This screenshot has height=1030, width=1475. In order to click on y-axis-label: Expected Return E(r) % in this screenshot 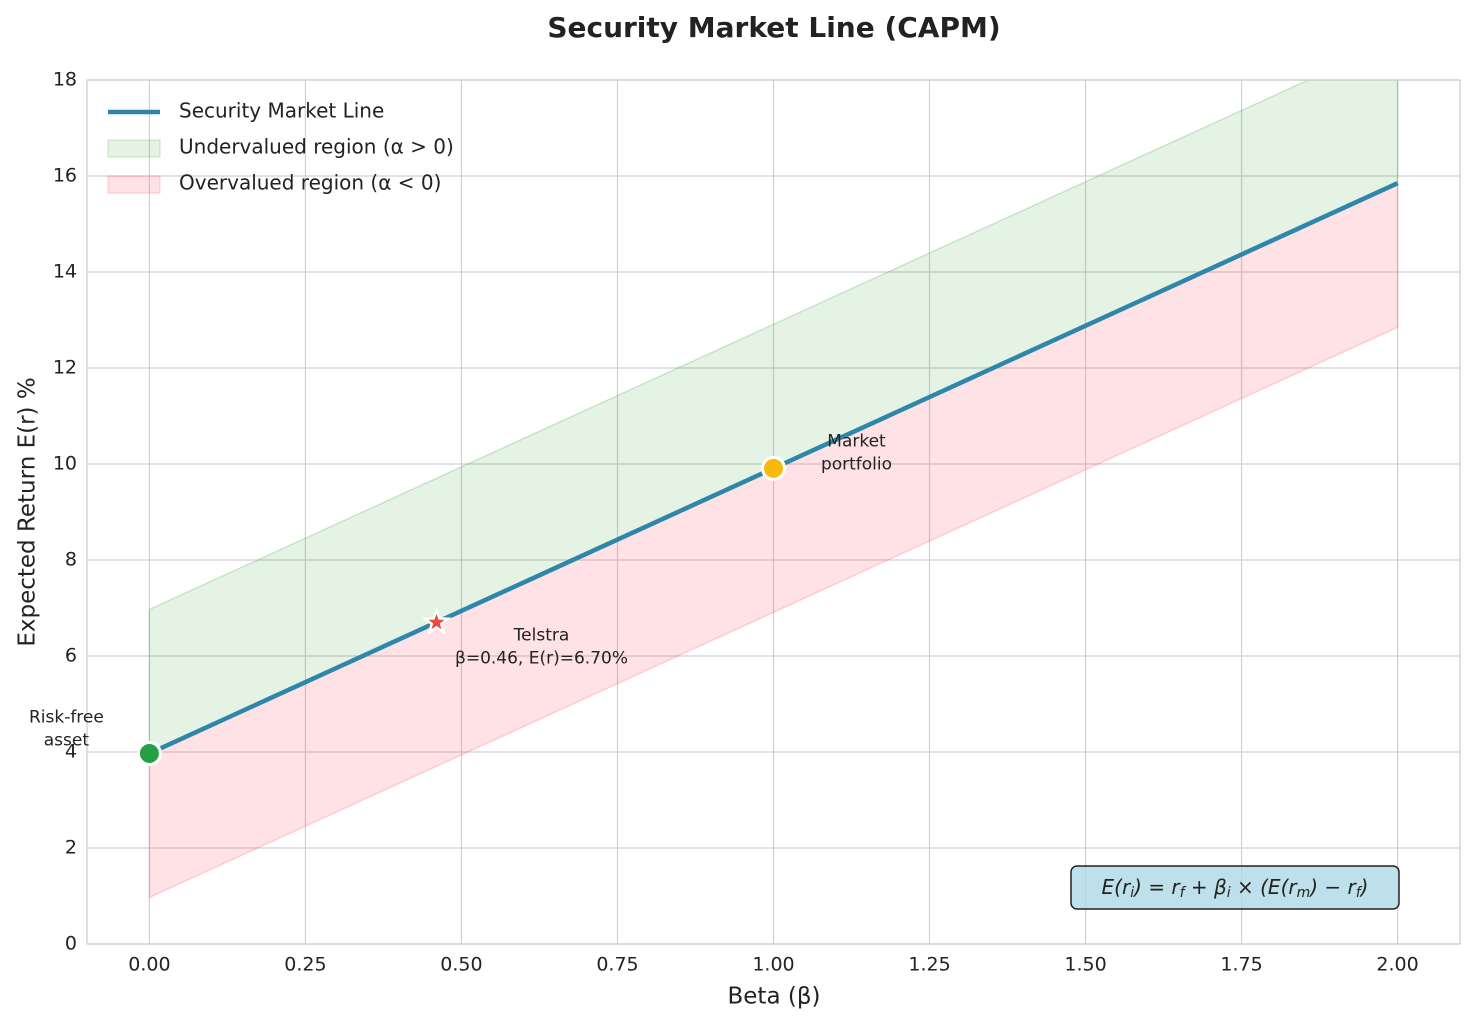, I will do `click(28, 511)`.